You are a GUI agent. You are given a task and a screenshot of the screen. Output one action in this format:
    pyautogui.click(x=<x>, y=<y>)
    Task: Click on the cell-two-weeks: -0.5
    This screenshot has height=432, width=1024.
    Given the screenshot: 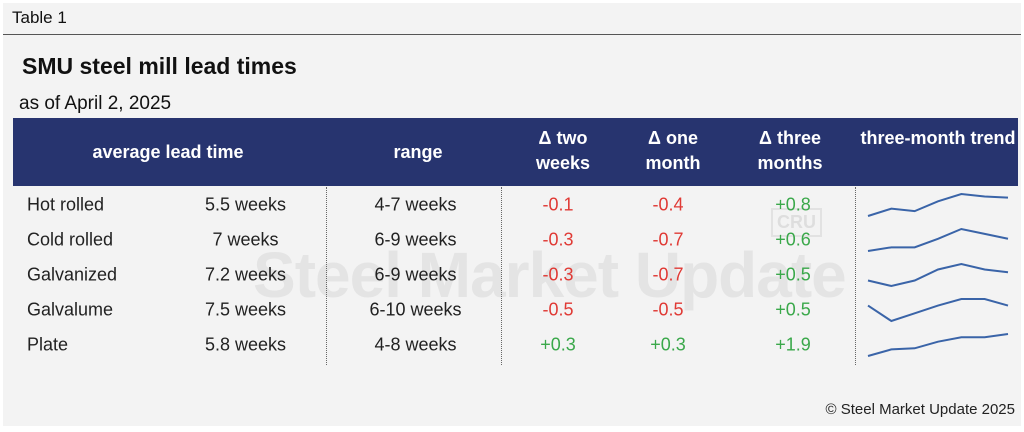 What is the action you would take?
    pyautogui.click(x=558, y=309)
    